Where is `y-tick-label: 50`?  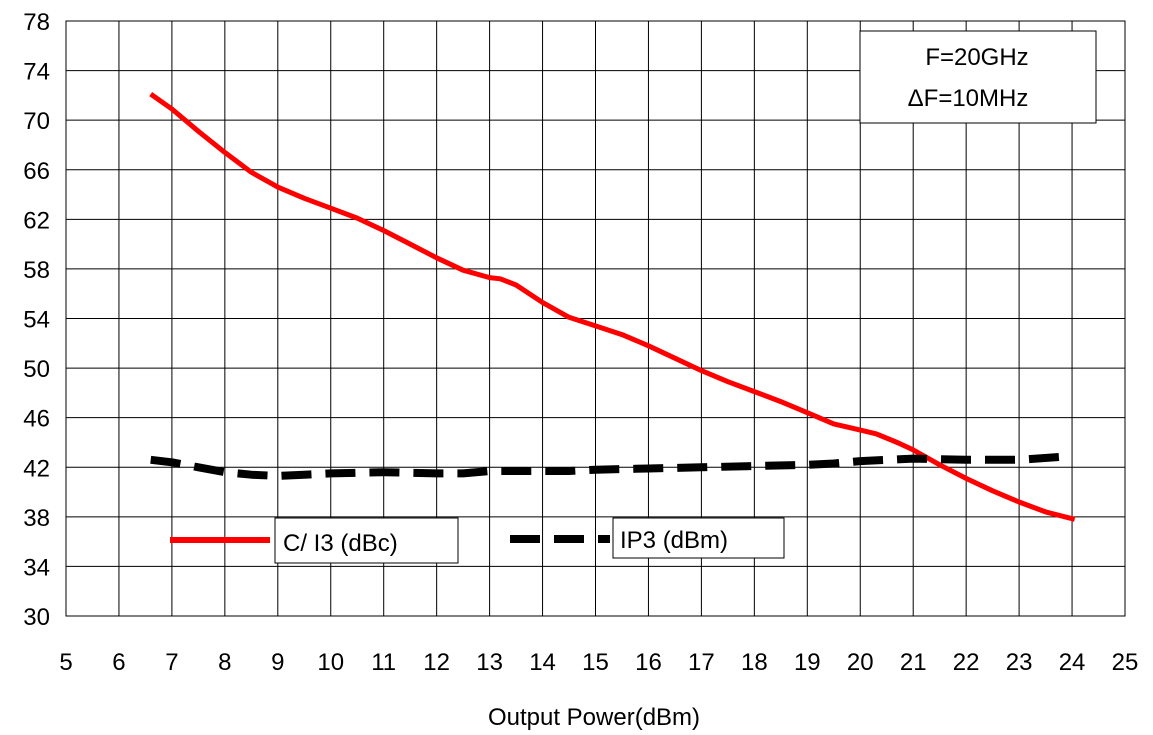
y-tick-label: 50 is located at coordinates (36, 369).